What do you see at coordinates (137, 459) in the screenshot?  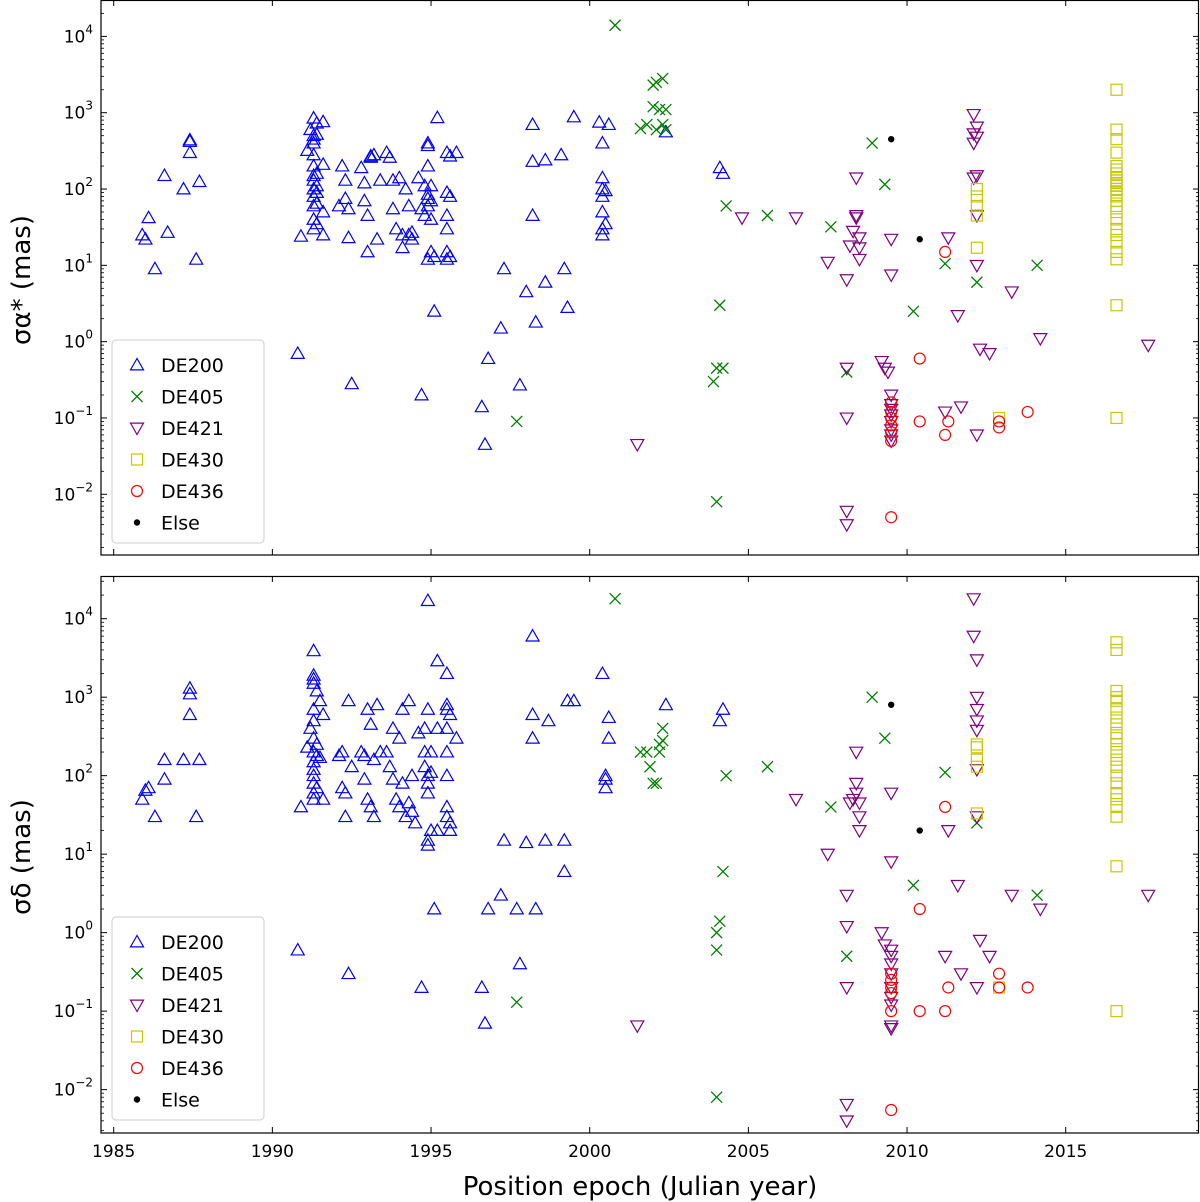 I see `legend-marker-de430` at bounding box center [137, 459].